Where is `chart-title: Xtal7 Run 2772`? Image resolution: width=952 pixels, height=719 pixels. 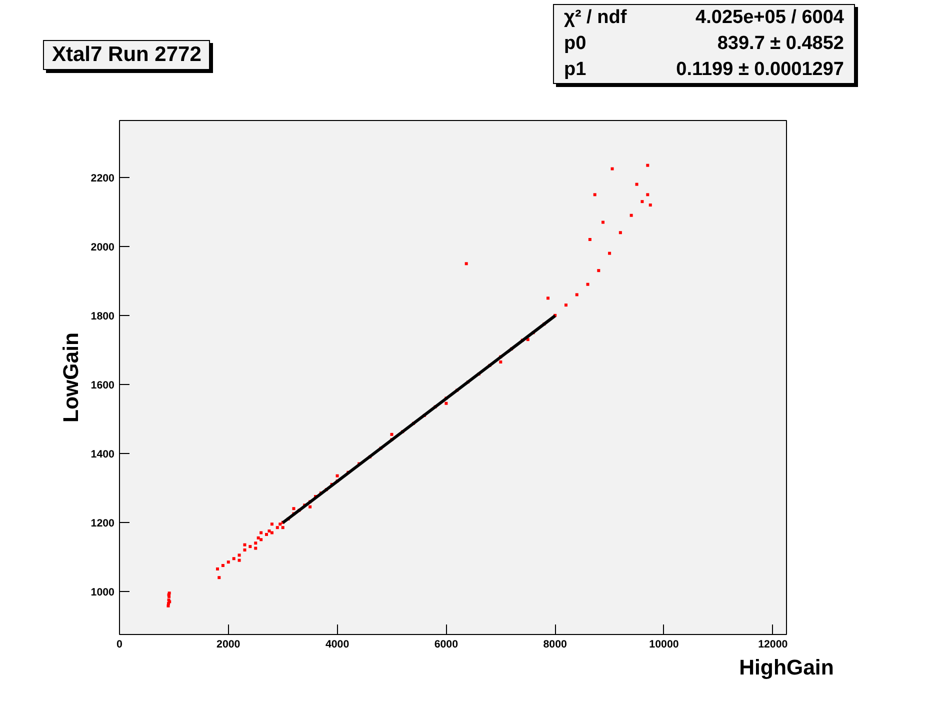
chart-title: Xtal7 Run 2772 is located at coordinates (126, 55).